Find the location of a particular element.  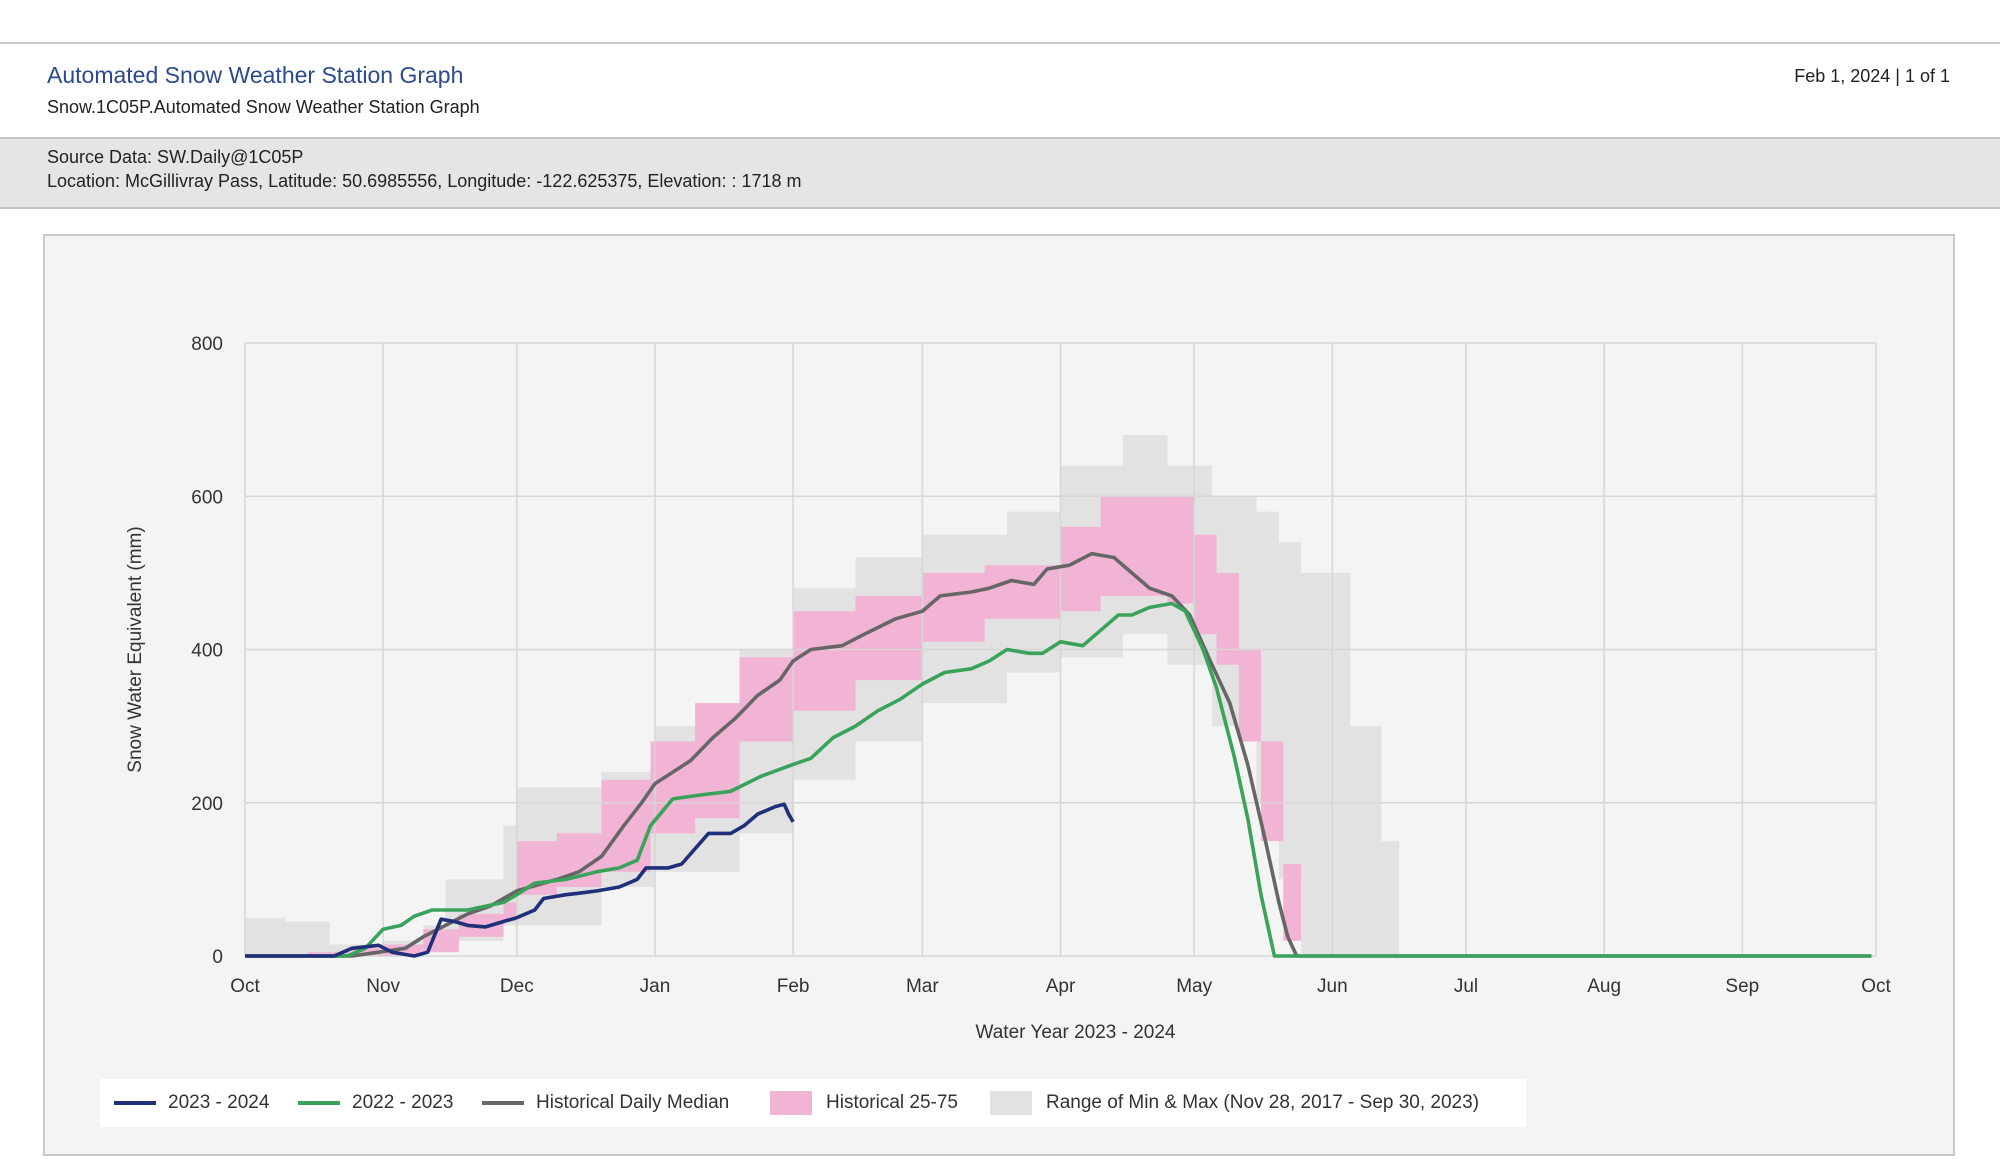

x-tick-label-3: Jan is located at coordinates (655, 986).